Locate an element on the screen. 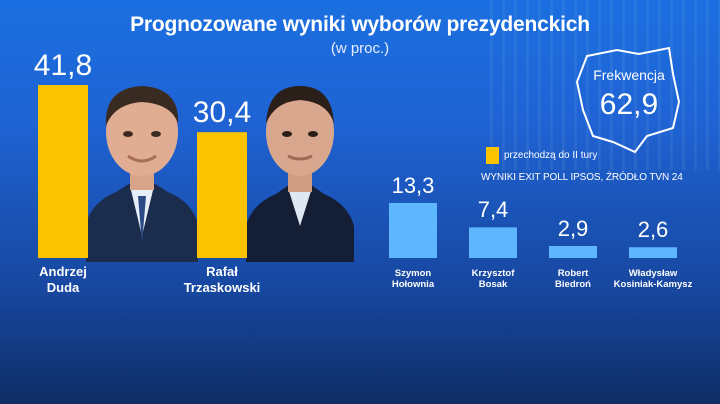  category-label-line: Duda is located at coordinates (63, 287).